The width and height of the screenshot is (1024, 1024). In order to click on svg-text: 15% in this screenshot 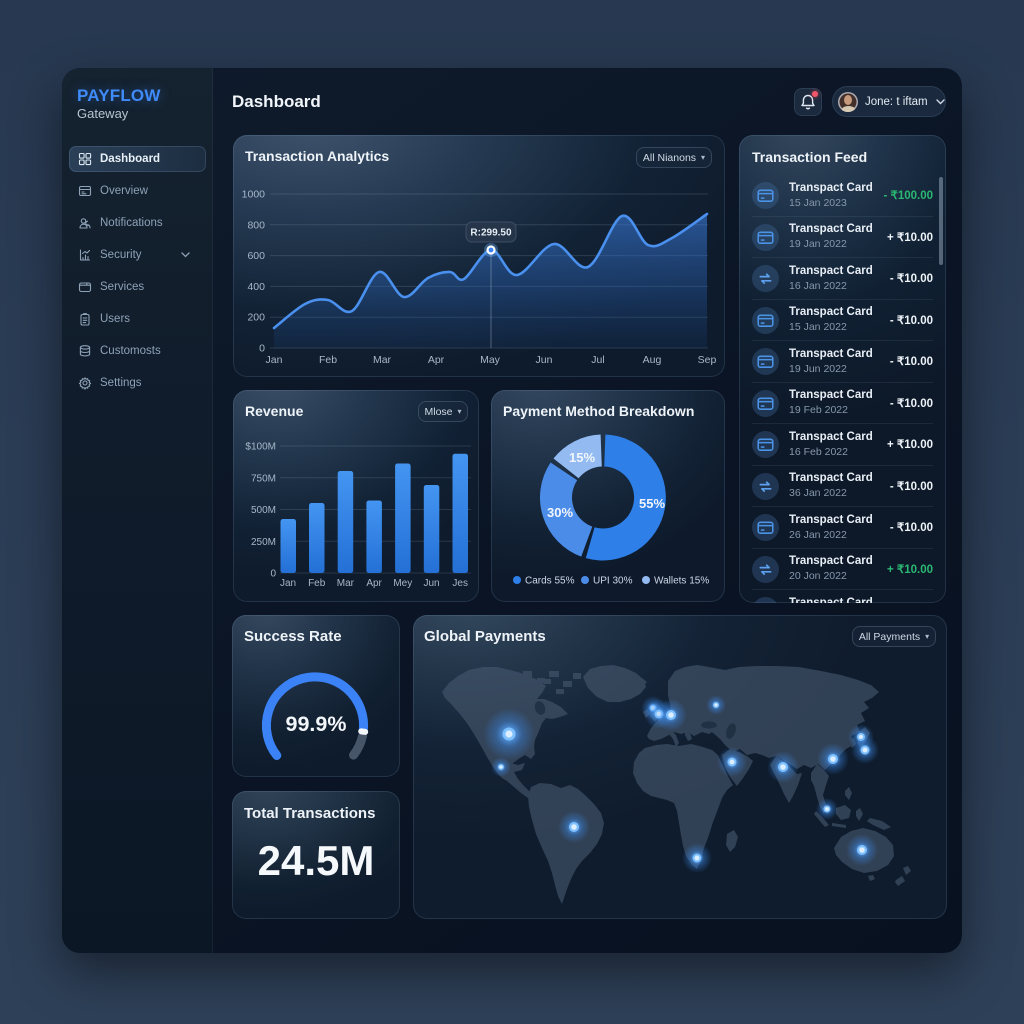, I will do `click(582, 457)`.